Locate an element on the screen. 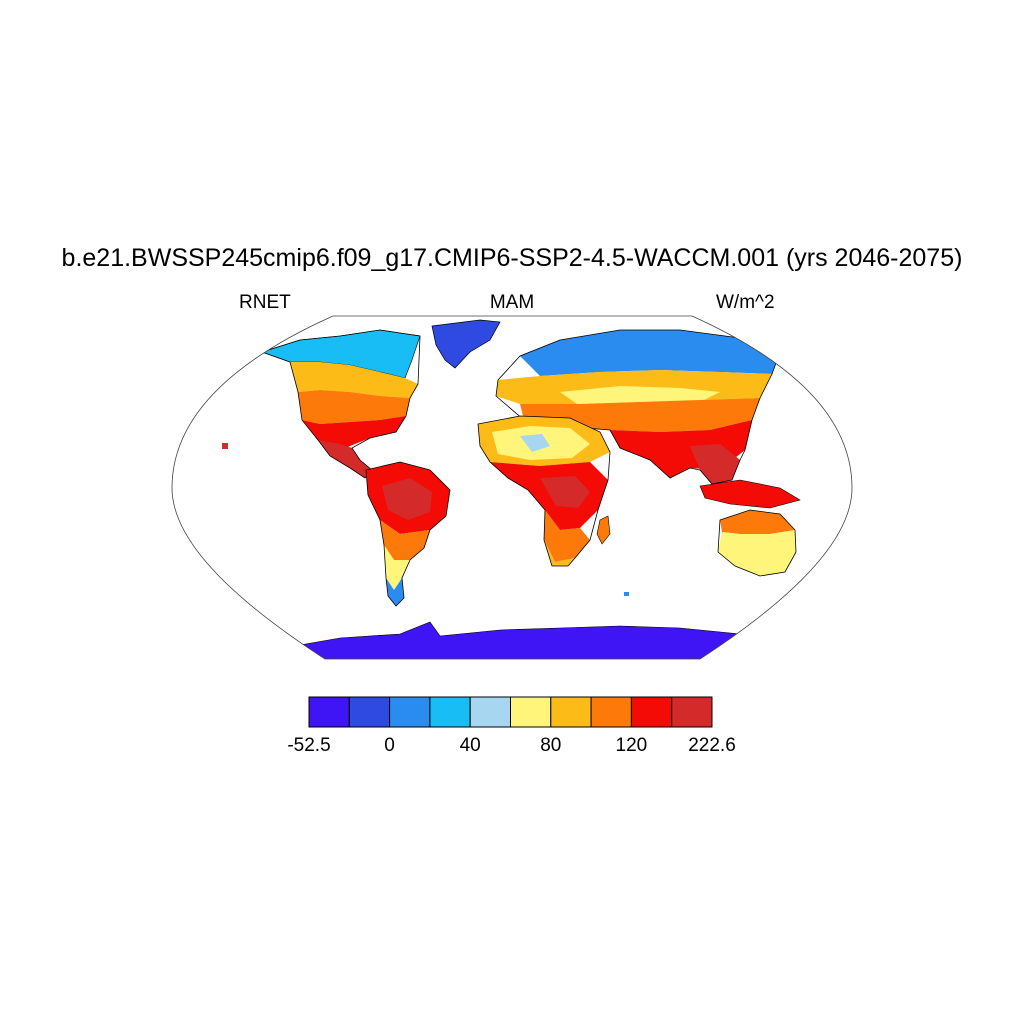 This screenshot has height=1024, width=1024. africa-outline is located at coordinates (544, 491).